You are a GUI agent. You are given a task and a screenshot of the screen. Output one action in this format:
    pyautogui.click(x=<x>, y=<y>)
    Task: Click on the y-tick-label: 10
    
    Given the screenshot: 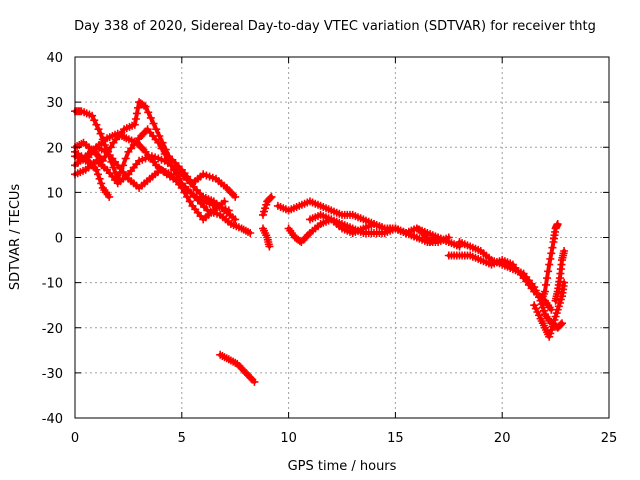 What is the action you would take?
    pyautogui.click(x=54, y=193)
    